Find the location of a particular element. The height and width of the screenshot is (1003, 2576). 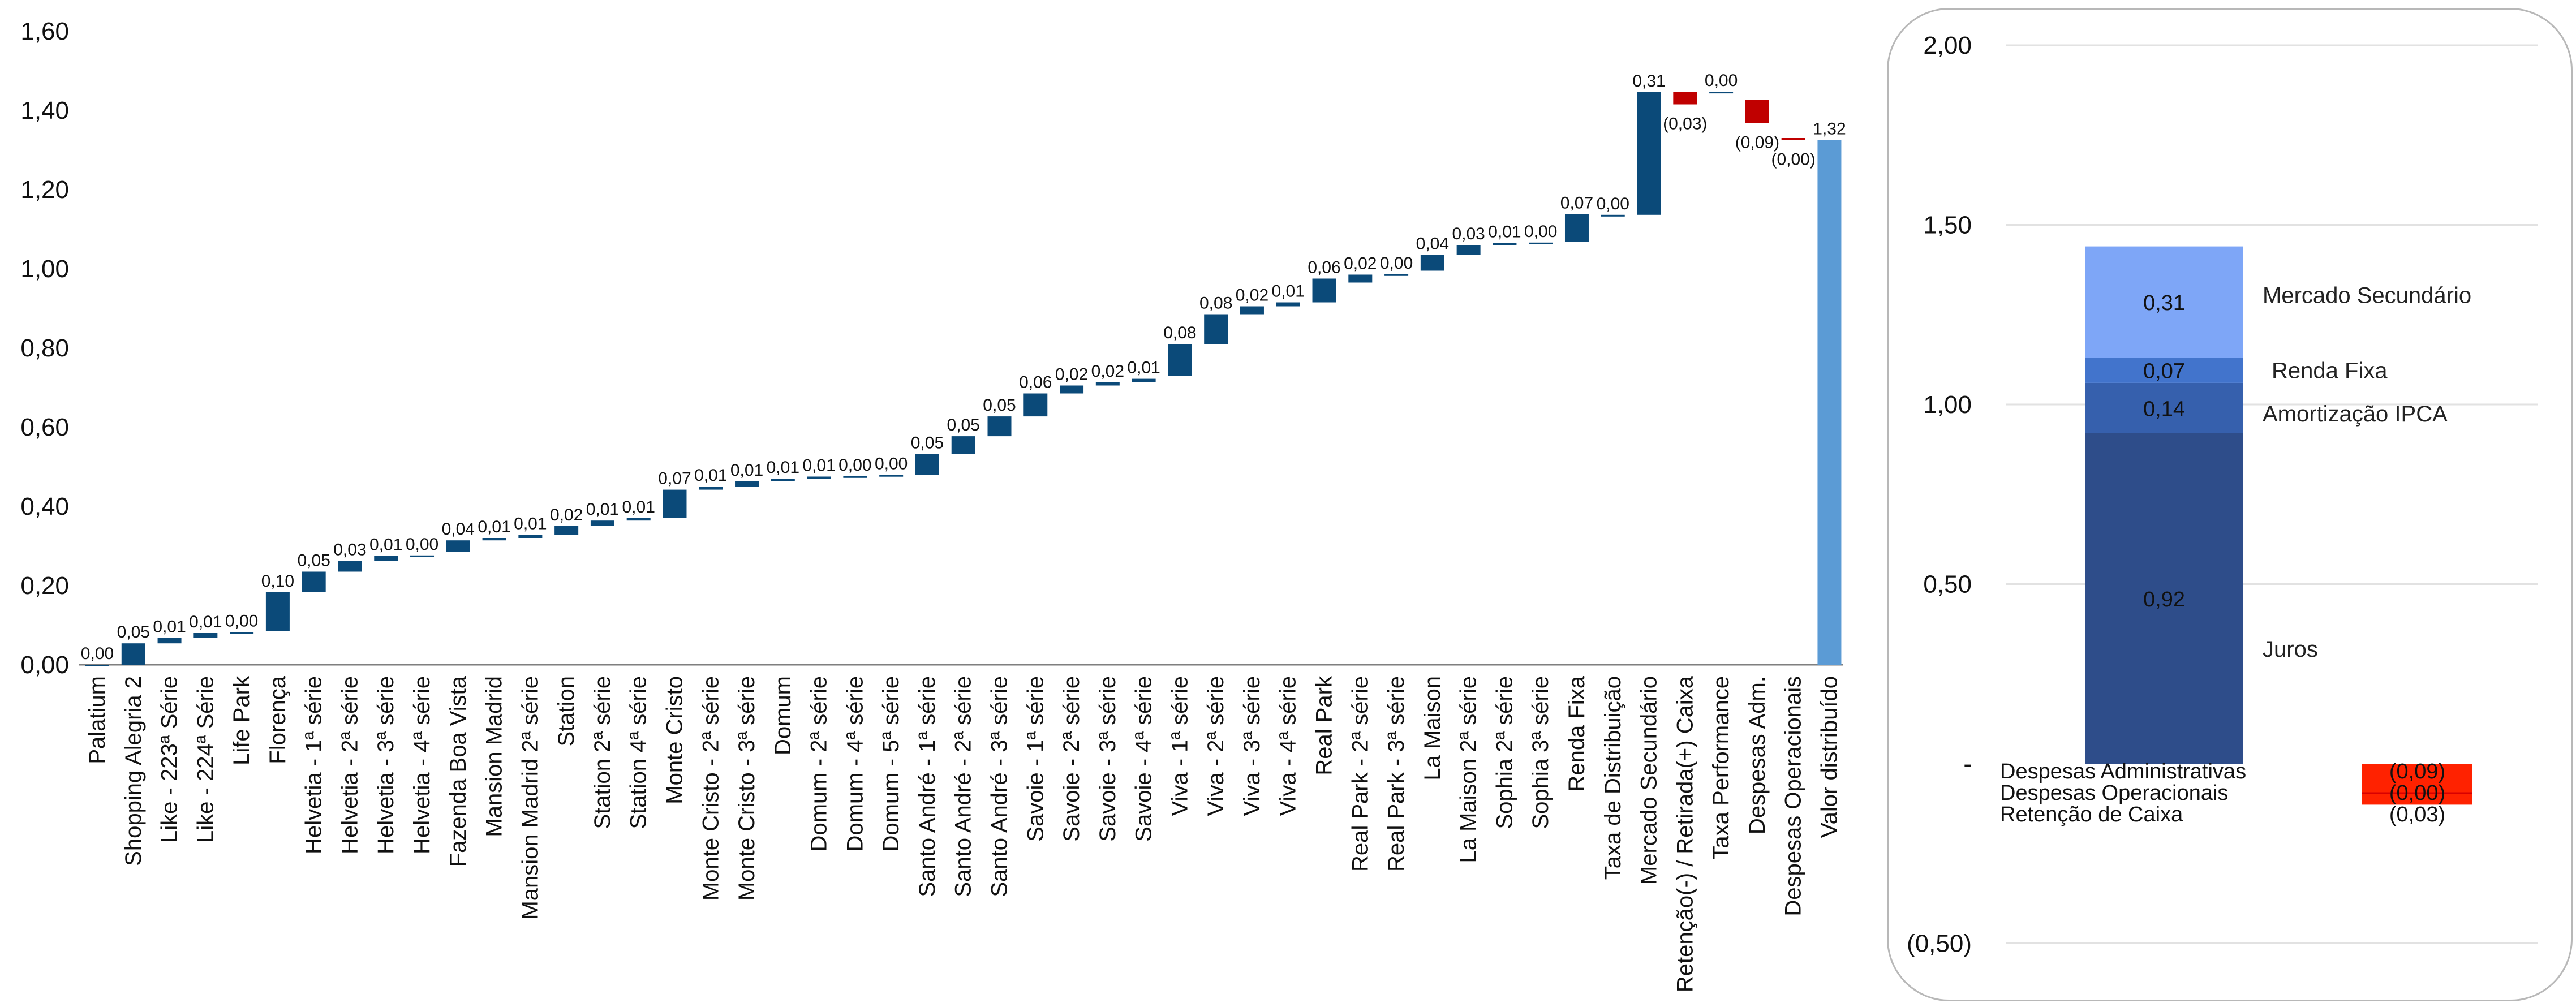

segment-name: Despesas Operacionais is located at coordinates (2114, 793).